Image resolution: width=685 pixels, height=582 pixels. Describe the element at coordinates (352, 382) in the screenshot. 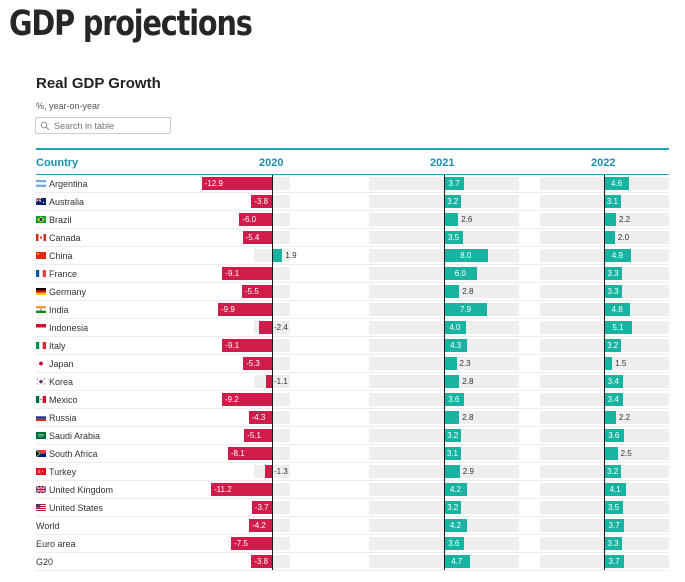

I see `table-row: Korea -1.1 2.8 3.4` at that location.